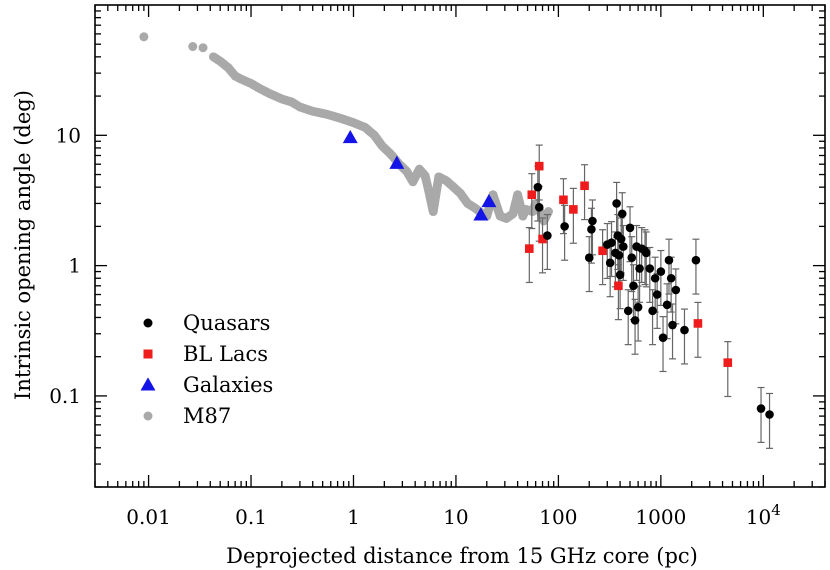  I want to click on legend-label: Galaxies, so click(228, 385).